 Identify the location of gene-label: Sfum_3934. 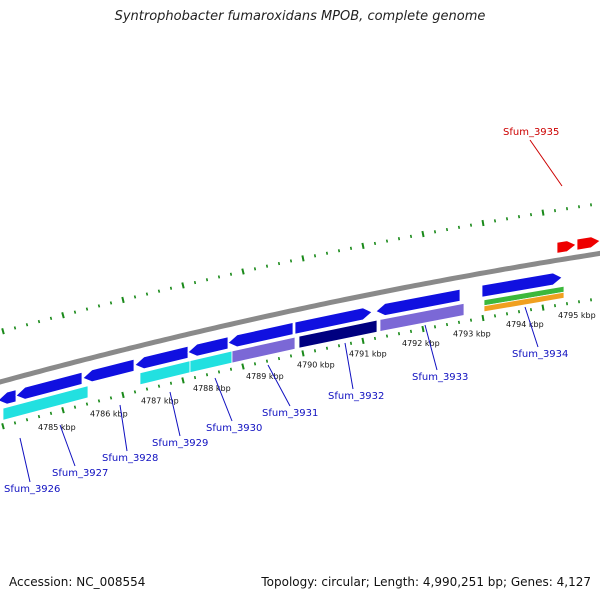
(540, 354).